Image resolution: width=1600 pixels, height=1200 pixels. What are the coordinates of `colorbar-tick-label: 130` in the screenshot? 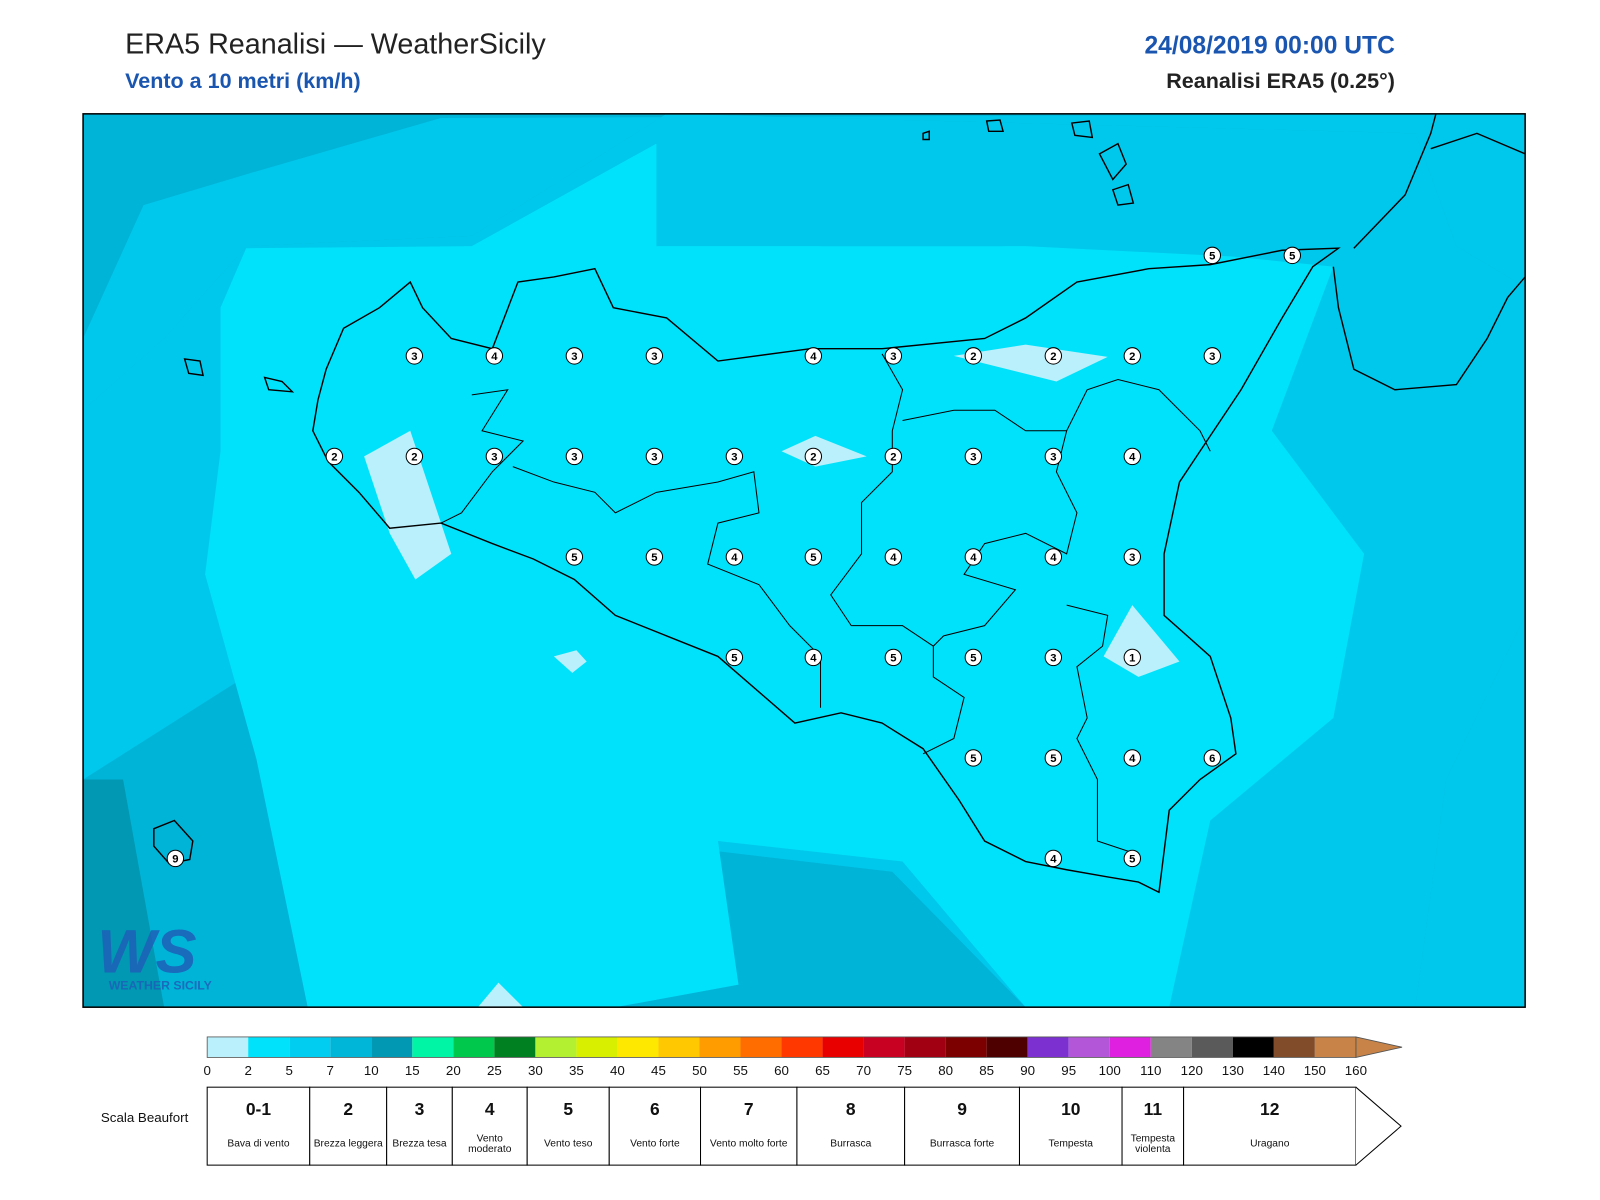 It's located at (1233, 1070).